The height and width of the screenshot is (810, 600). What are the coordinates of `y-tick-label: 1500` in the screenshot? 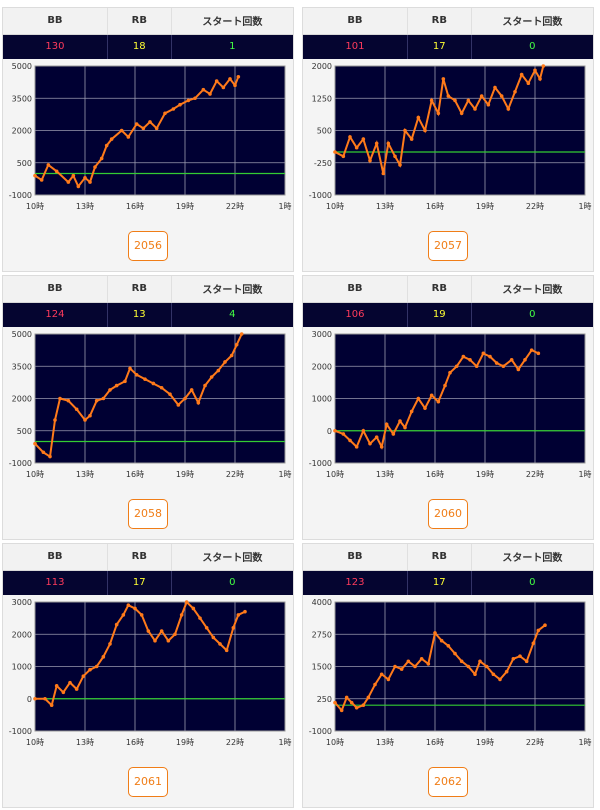 It's located at (322, 667).